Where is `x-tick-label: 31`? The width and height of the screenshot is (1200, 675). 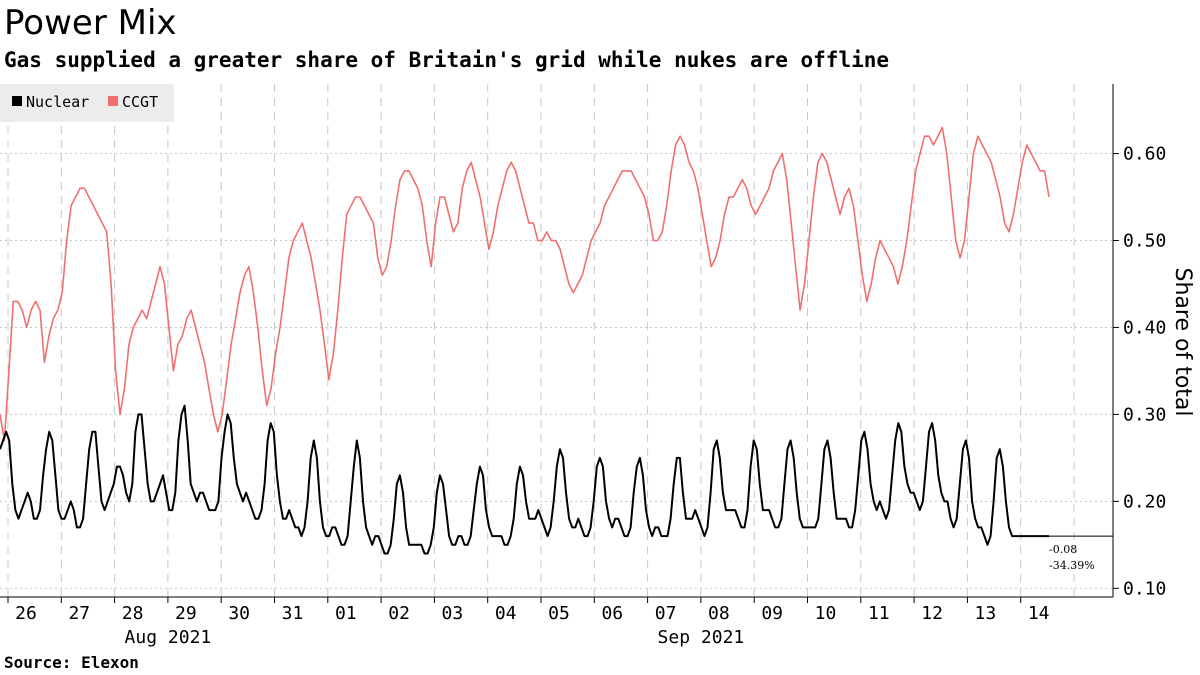
x-tick-label: 31 is located at coordinates (293, 613).